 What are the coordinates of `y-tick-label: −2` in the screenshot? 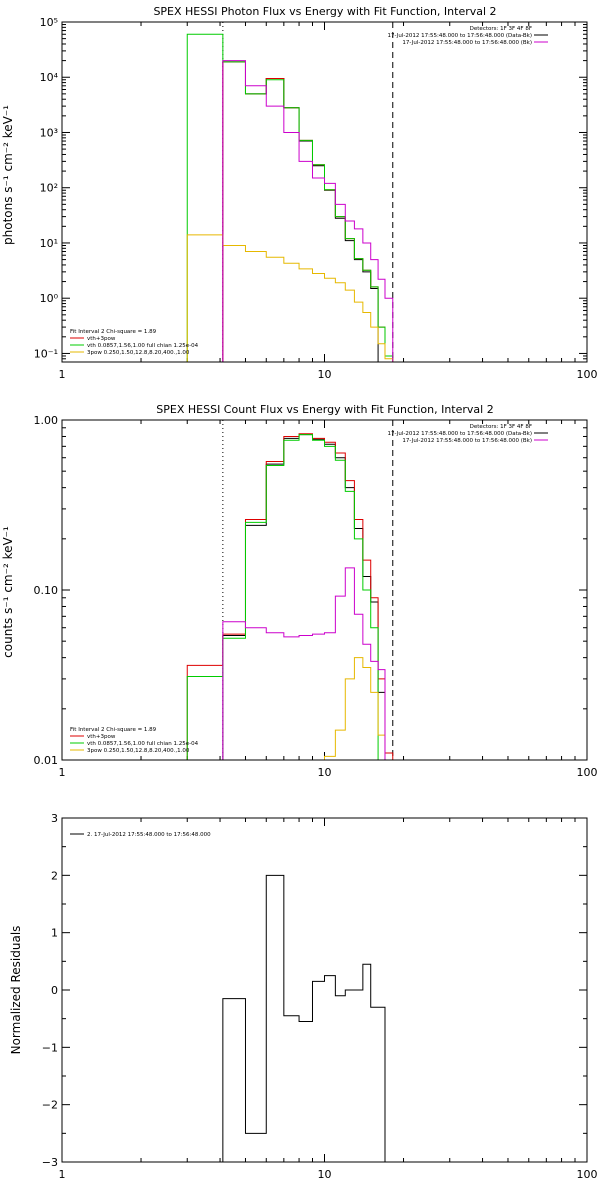 It's located at (50, 1105).